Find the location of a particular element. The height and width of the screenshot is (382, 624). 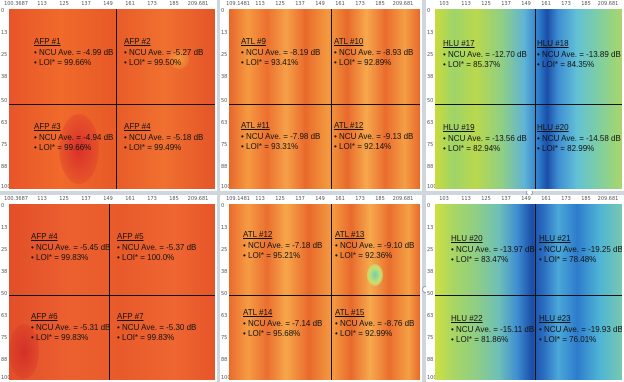

loi-value: • LOI* = 92.14% is located at coordinates (363, 146).